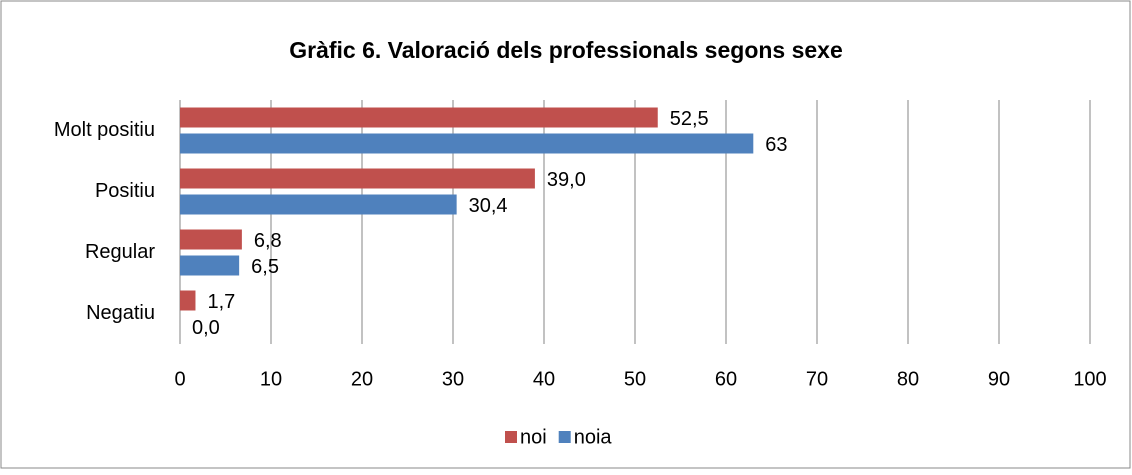  What do you see at coordinates (593, 437) in the screenshot?
I see `legend-label: noia` at bounding box center [593, 437].